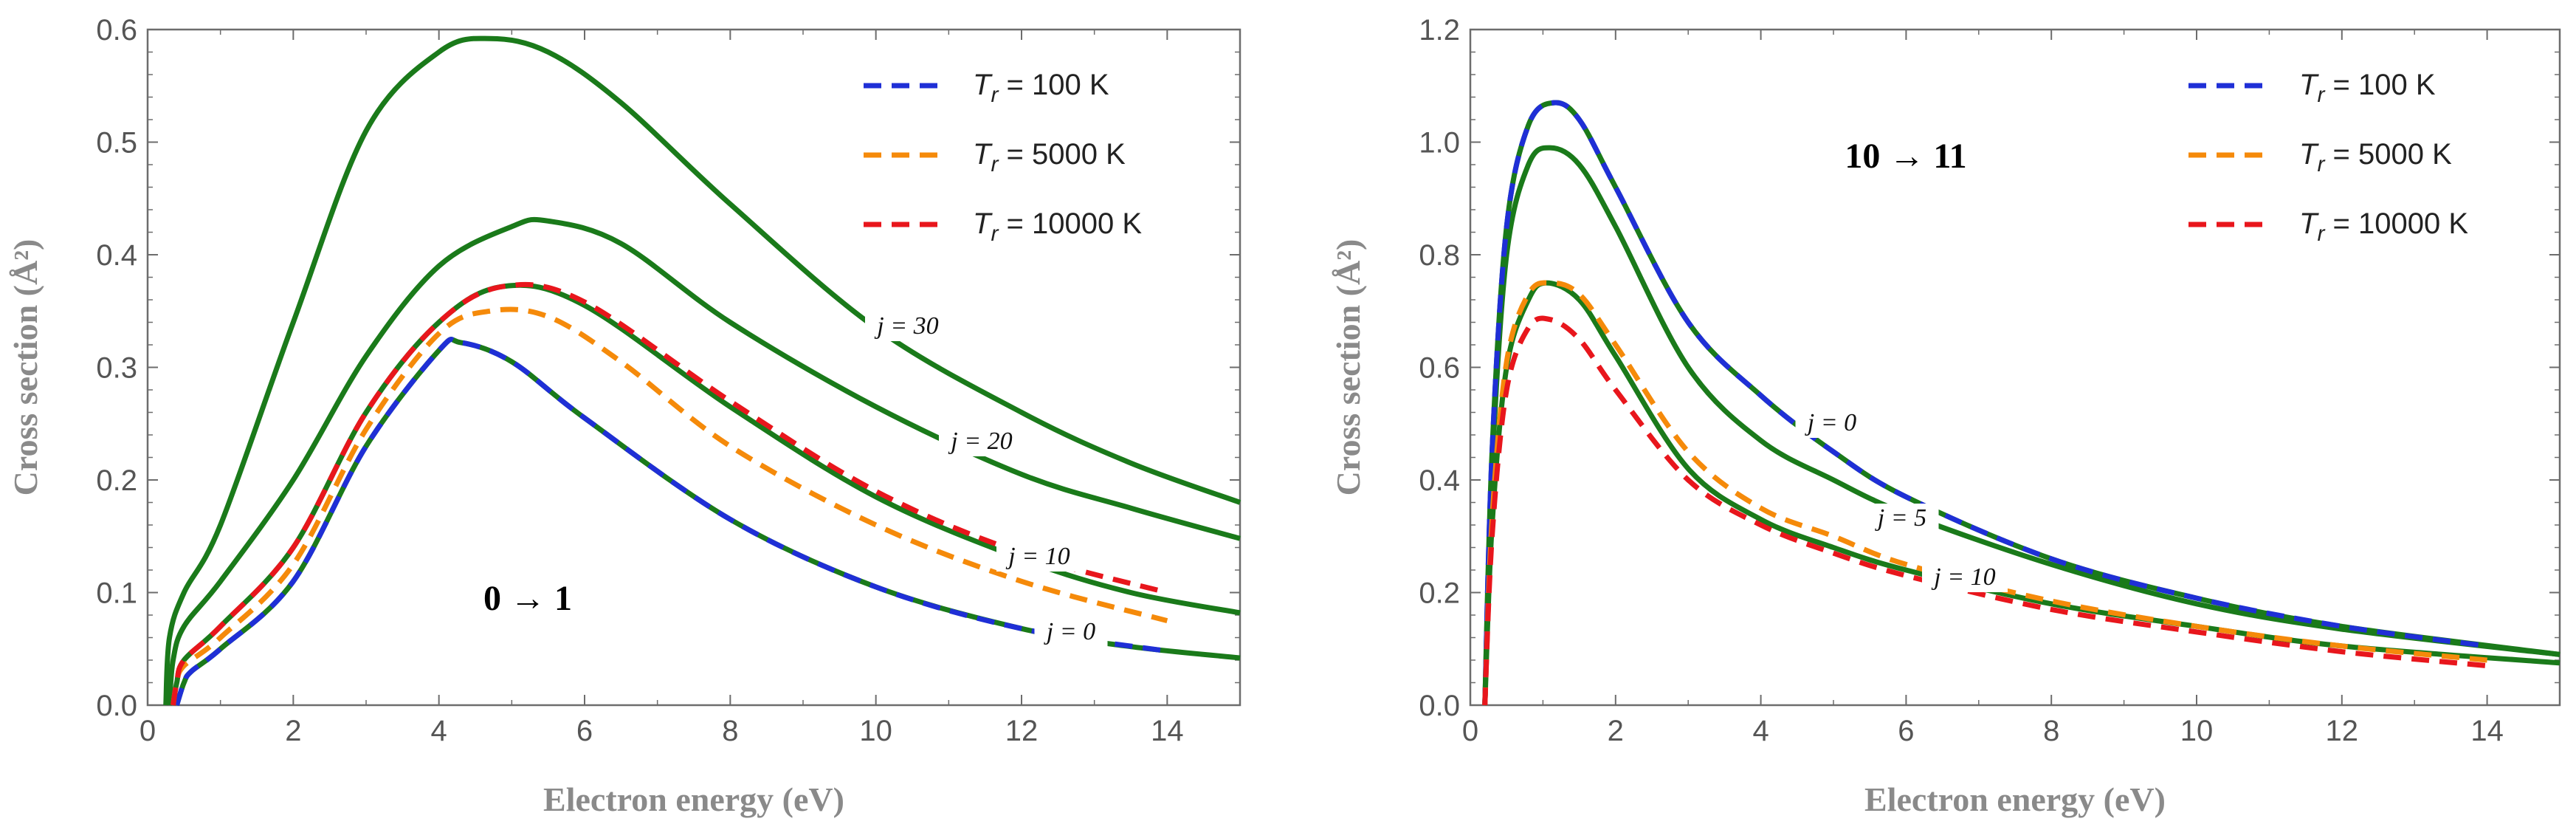 This screenshot has width=2576, height=827. What do you see at coordinates (730, 731) in the screenshot?
I see `left-x-tick-label: 8` at bounding box center [730, 731].